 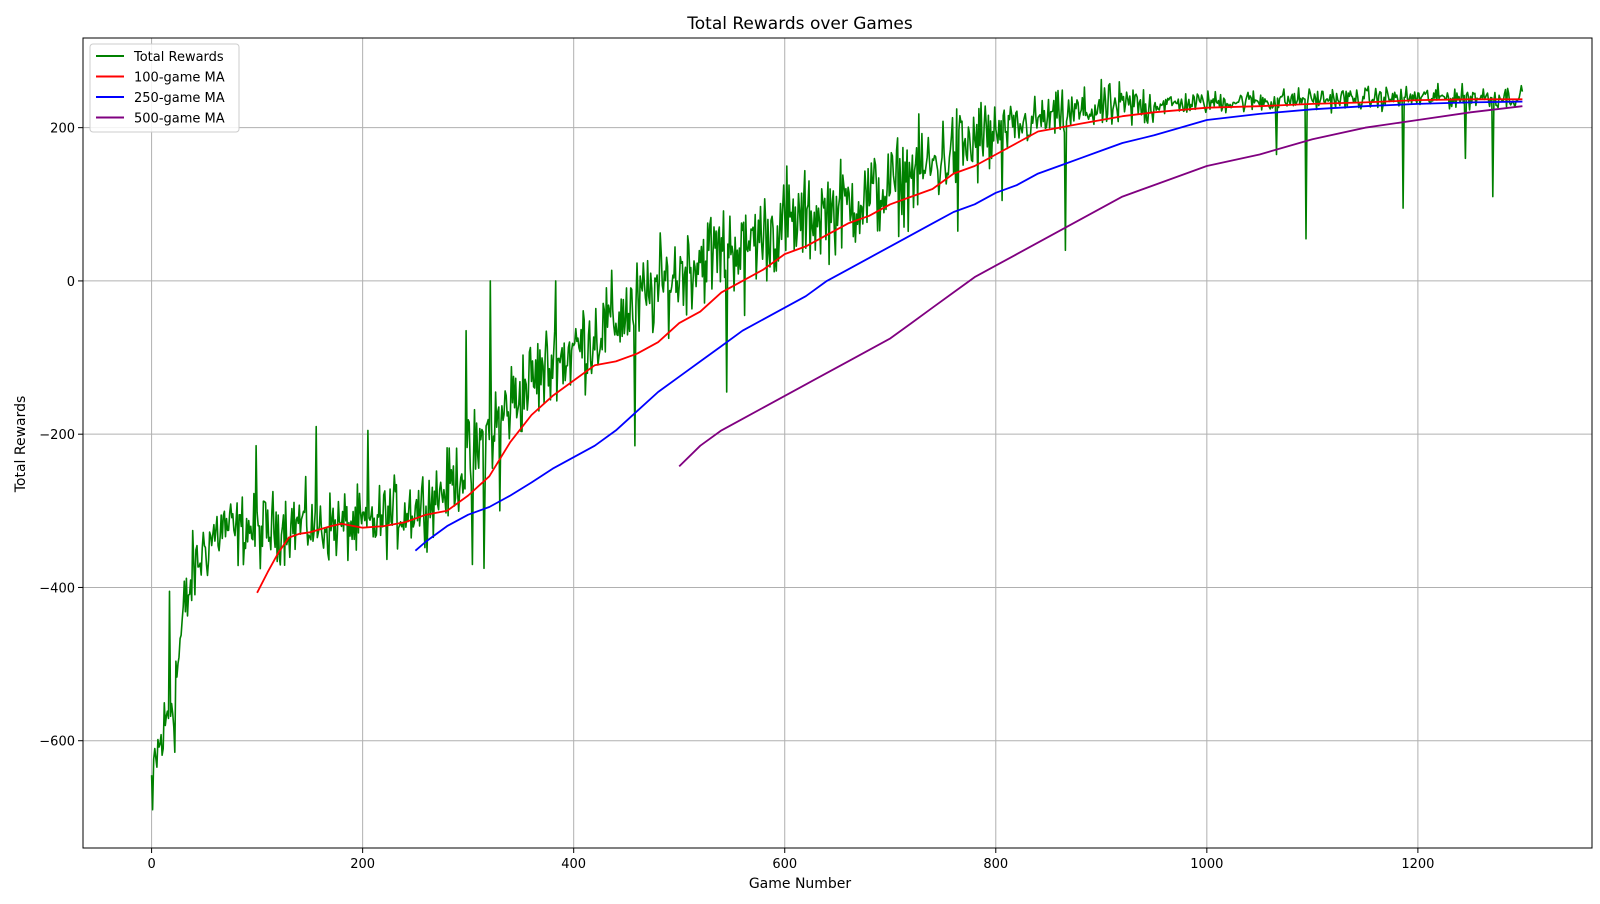 I want to click on legend-box, so click(x=164, y=88).